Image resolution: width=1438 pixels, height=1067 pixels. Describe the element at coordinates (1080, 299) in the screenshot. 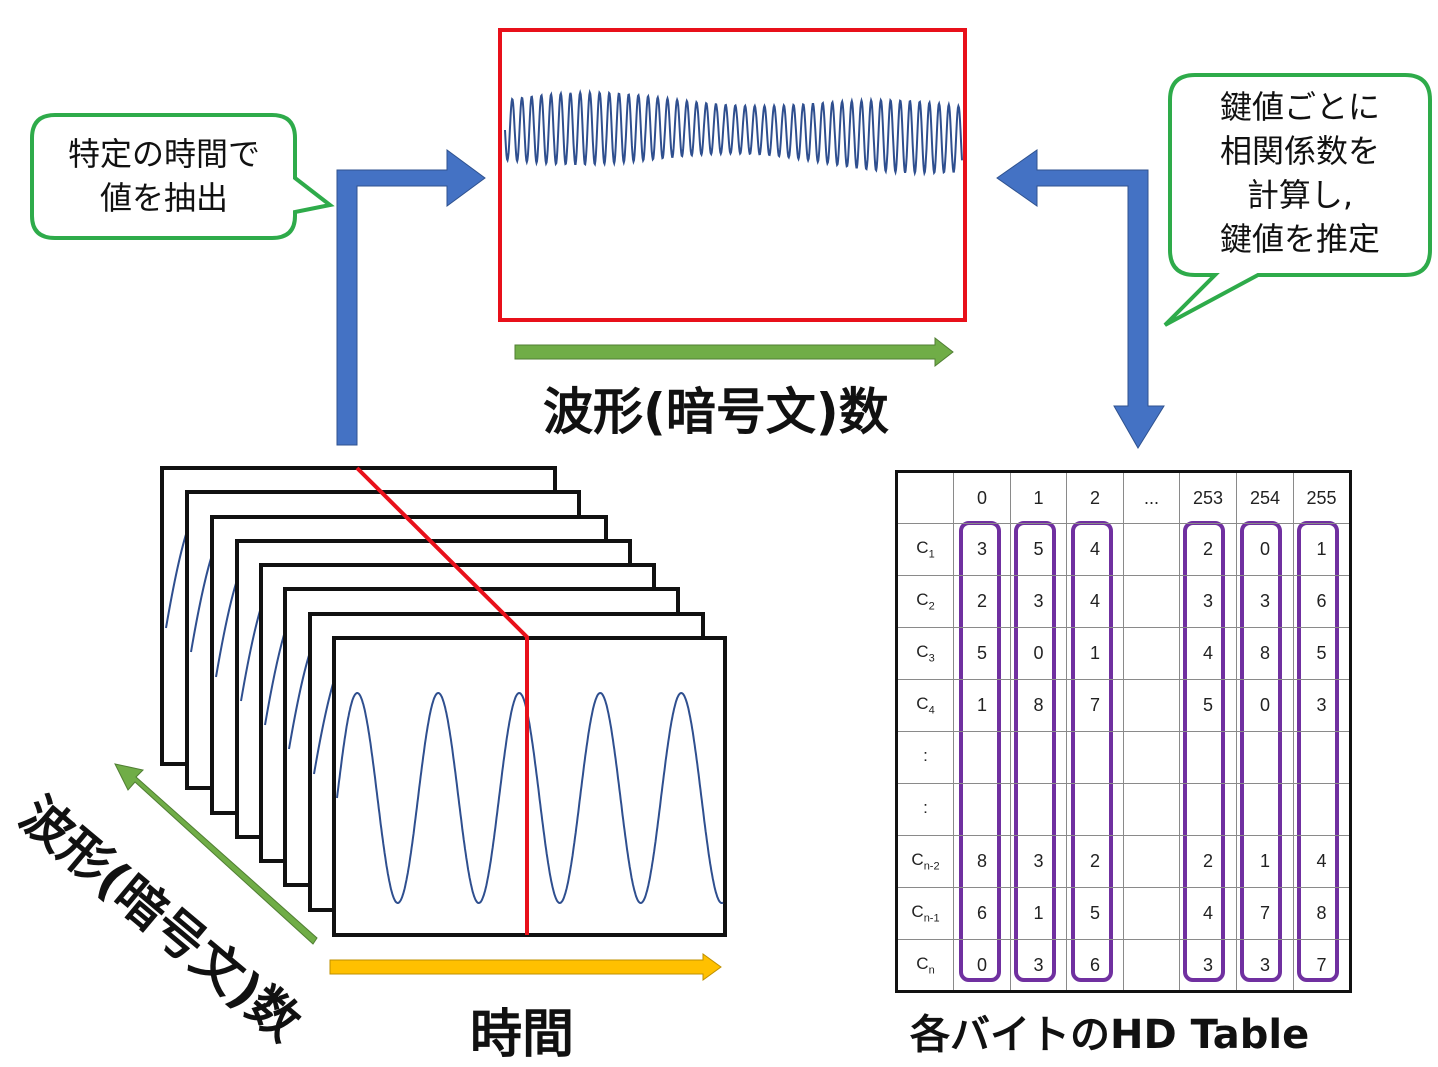

I see `correlation-arrow` at that location.